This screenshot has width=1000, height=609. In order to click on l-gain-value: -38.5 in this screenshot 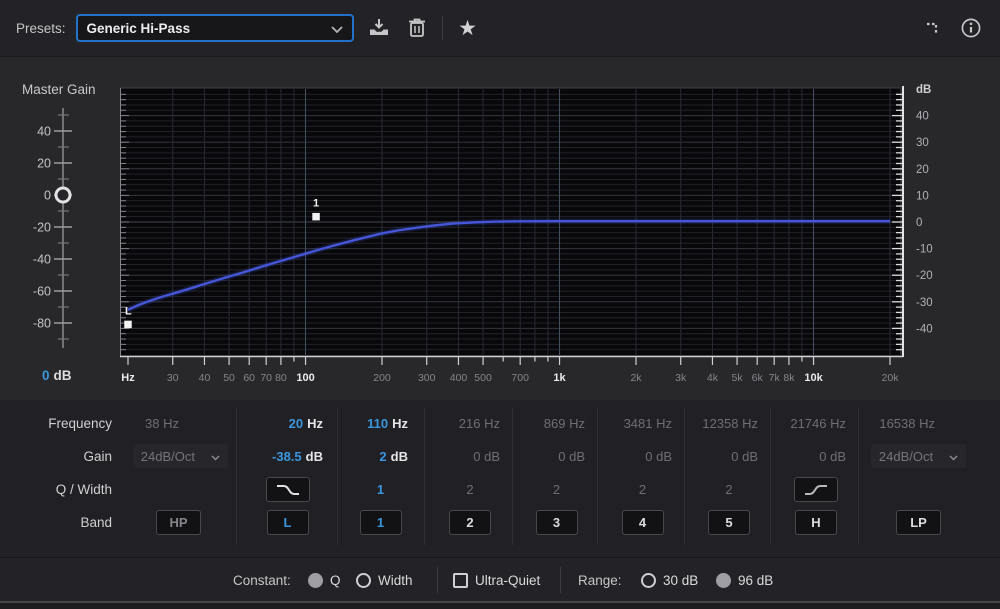, I will do `click(287, 456)`.